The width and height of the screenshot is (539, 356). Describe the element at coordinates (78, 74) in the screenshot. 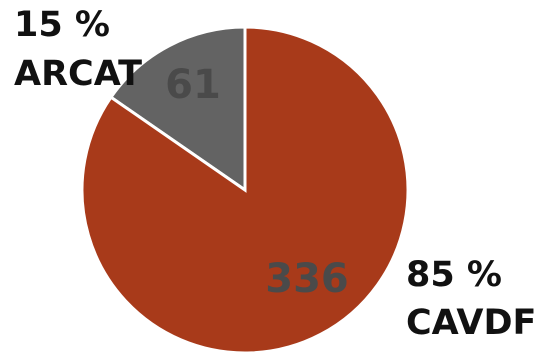

I see `category-label-arcat: ARCAT` at that location.